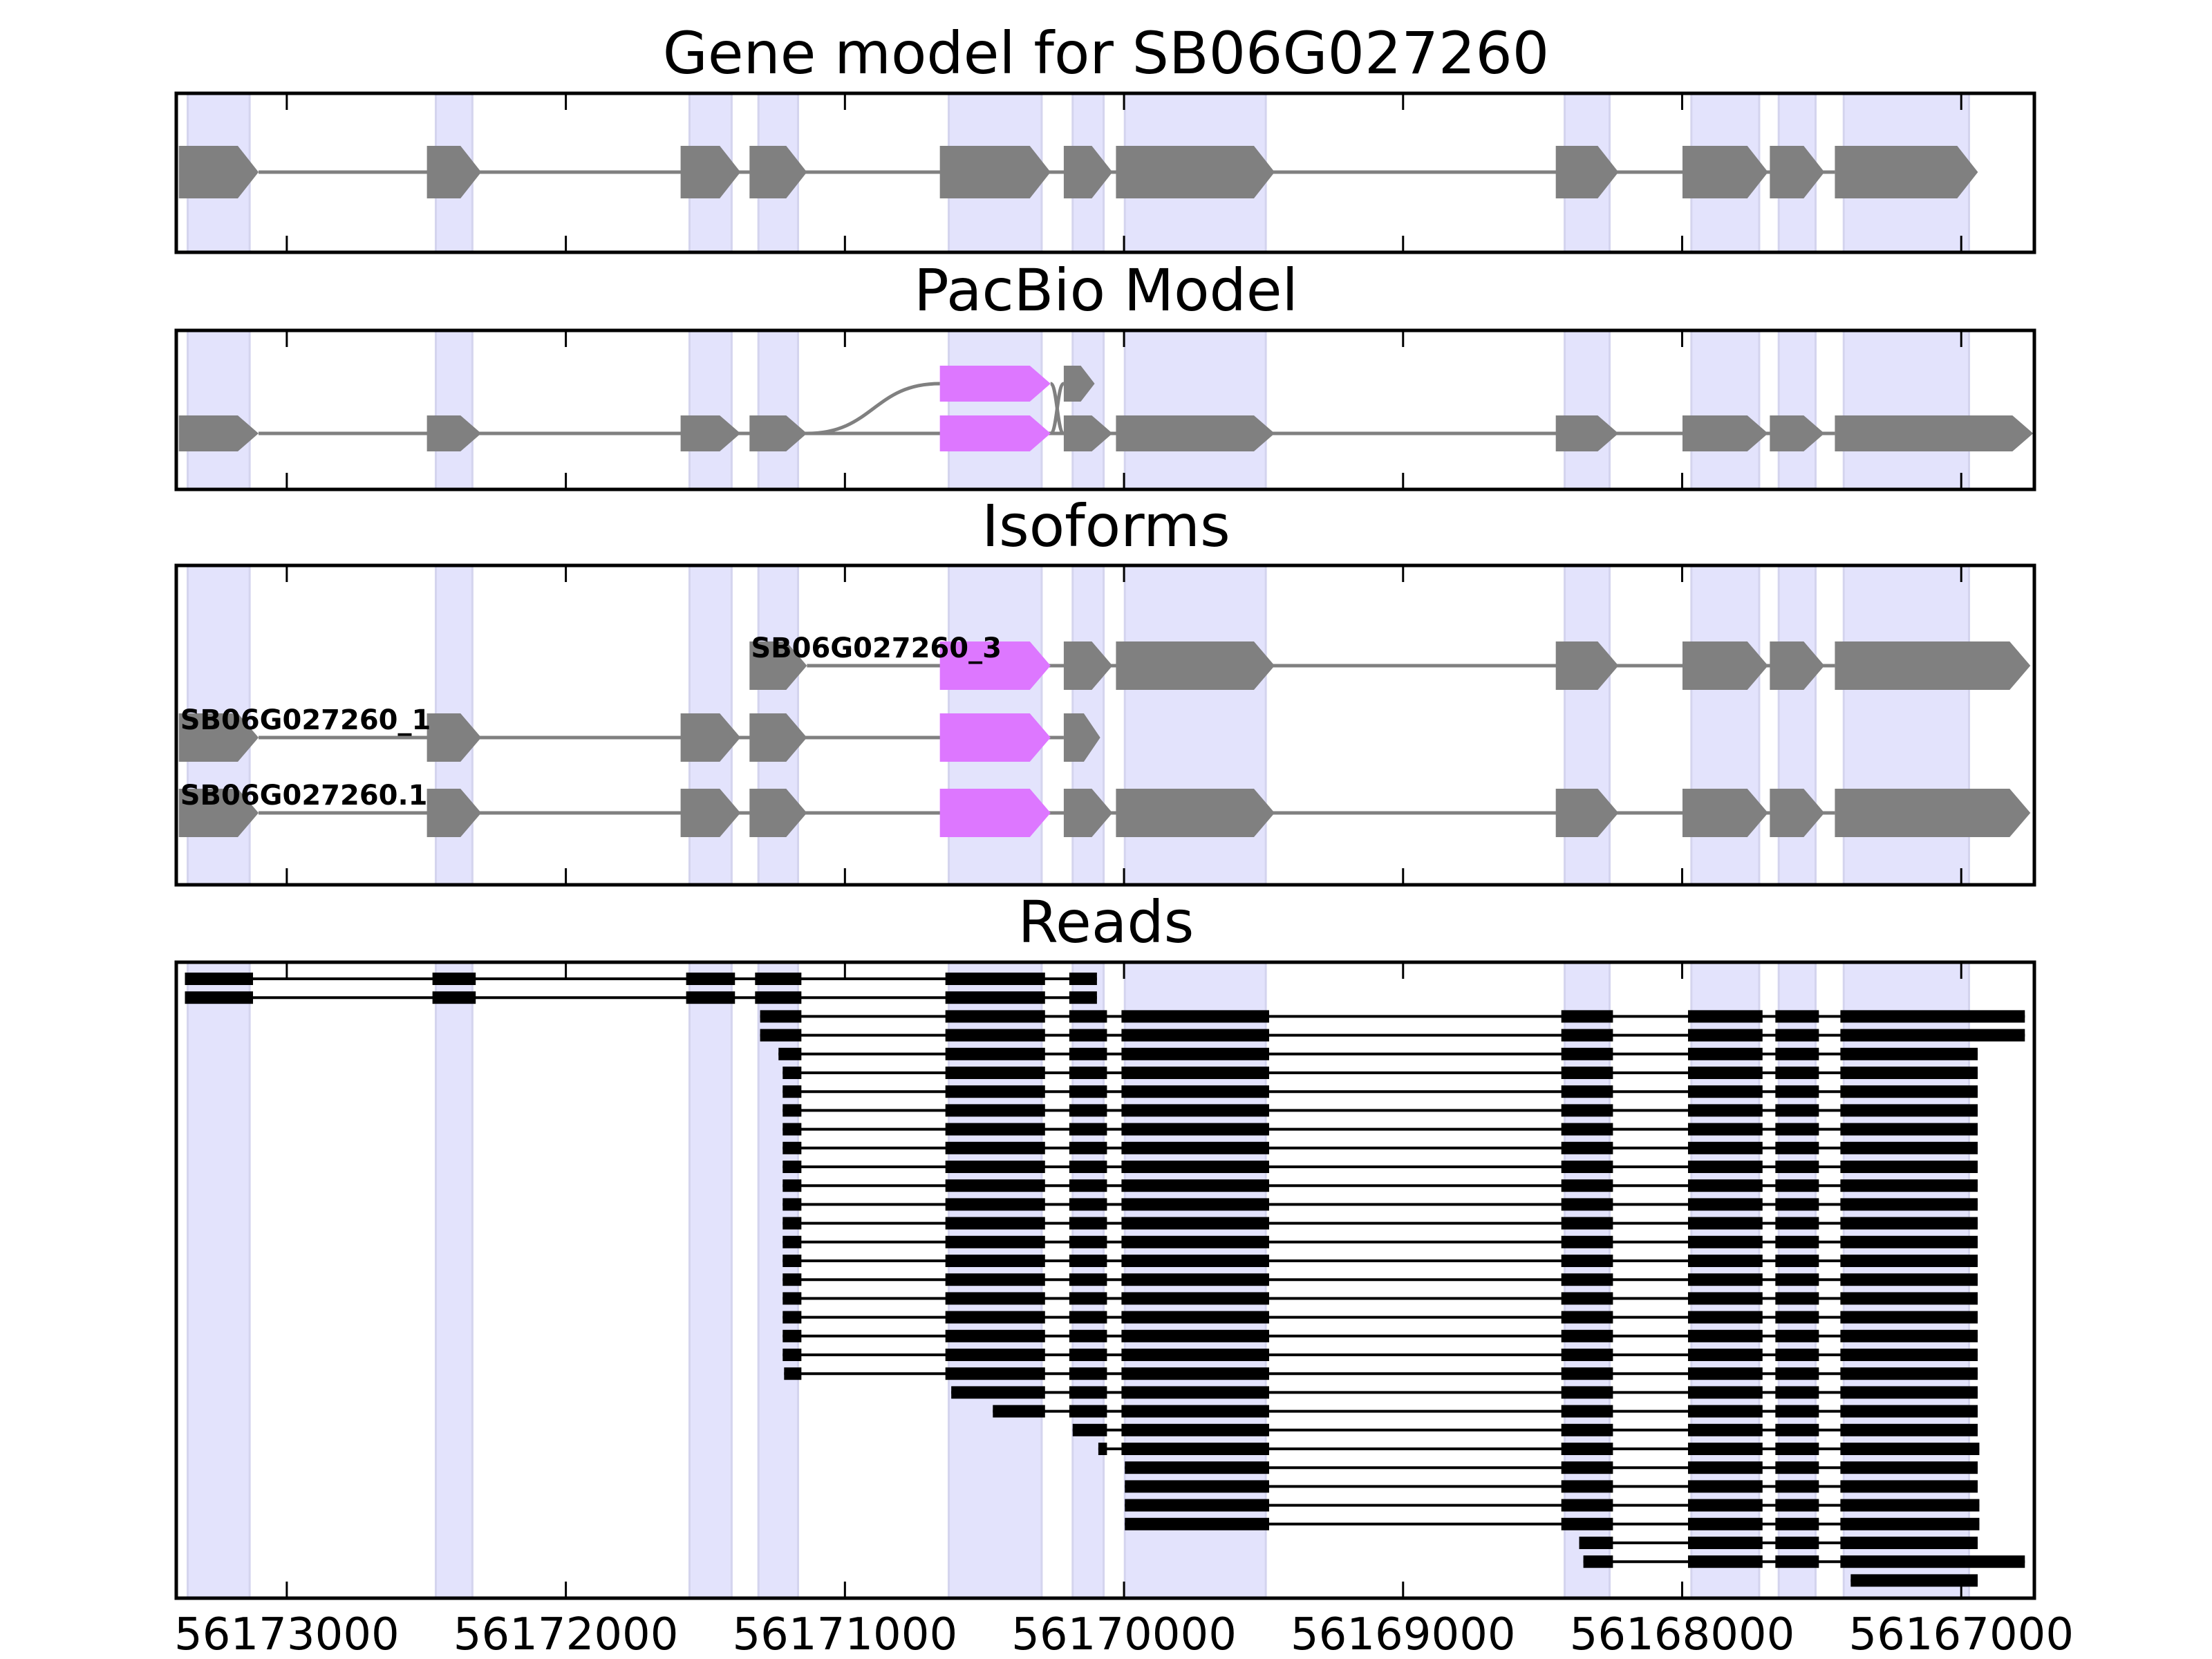 The height and width of the screenshot is (1659, 2212). I want to click on isoform-label: SB06G027260.1, so click(304, 796).